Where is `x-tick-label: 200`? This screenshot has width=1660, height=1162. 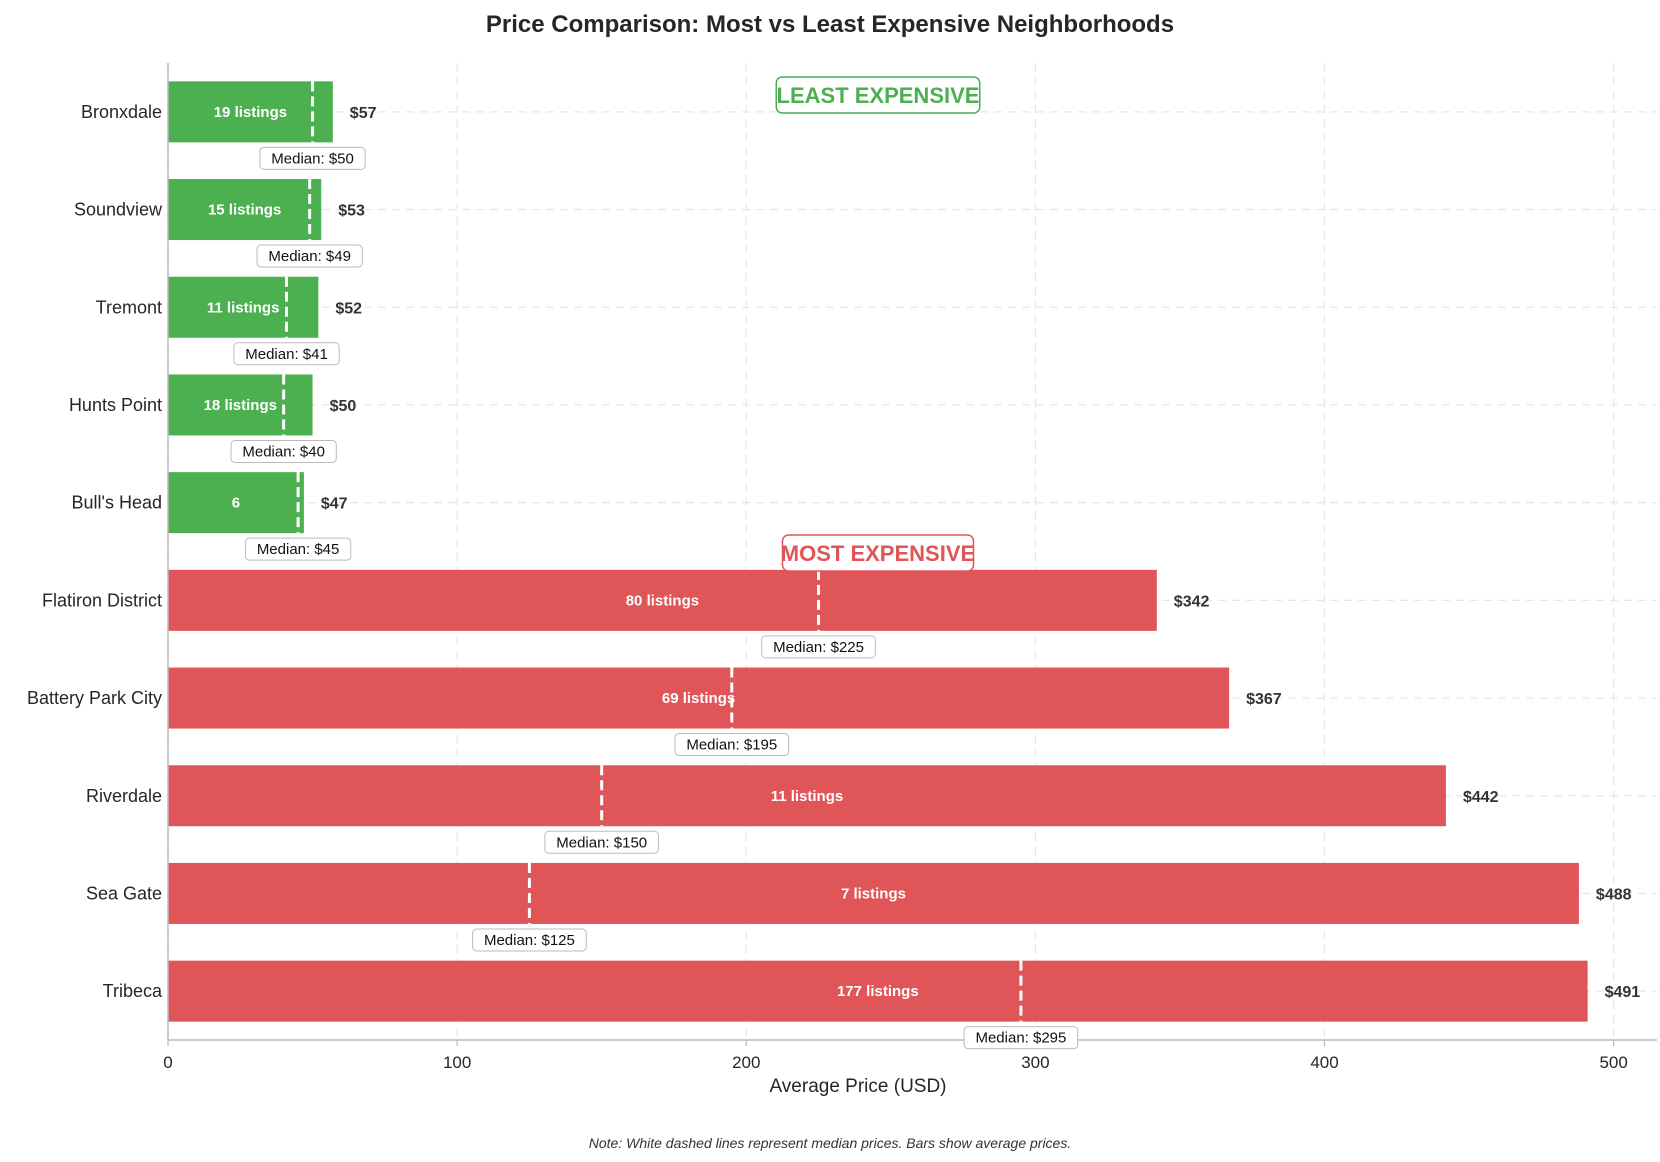
x-tick-label: 200 is located at coordinates (746, 1062).